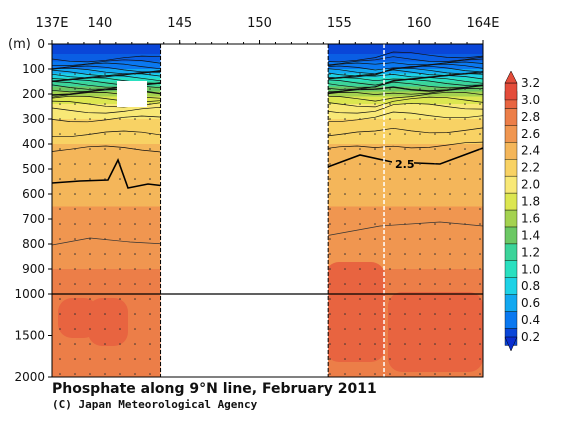 This screenshot has height=423, width=570. Describe the element at coordinates (41, 44) in the screenshot. I see `y-tick-label: 0` at that location.